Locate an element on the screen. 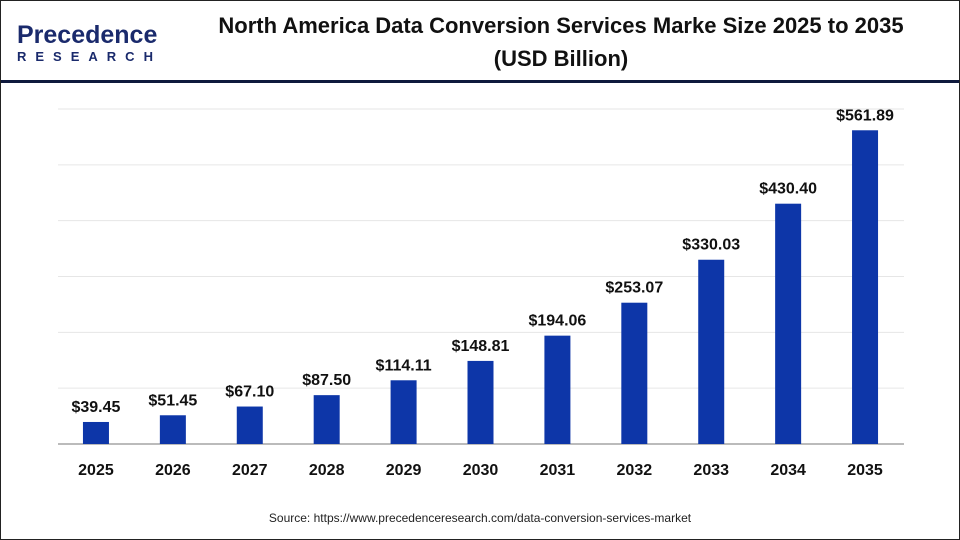  data-label: $114.11 is located at coordinates (404, 365).